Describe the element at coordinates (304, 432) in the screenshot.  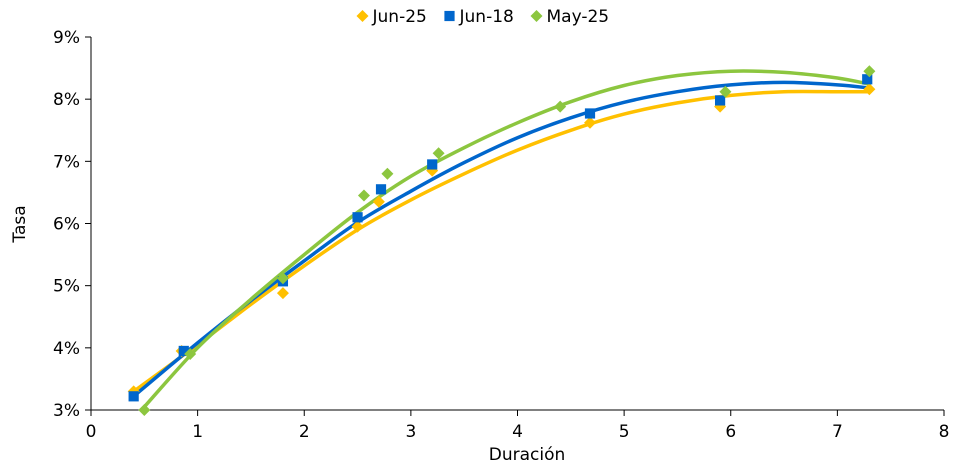
I see `x-tick-label: 2` at that location.